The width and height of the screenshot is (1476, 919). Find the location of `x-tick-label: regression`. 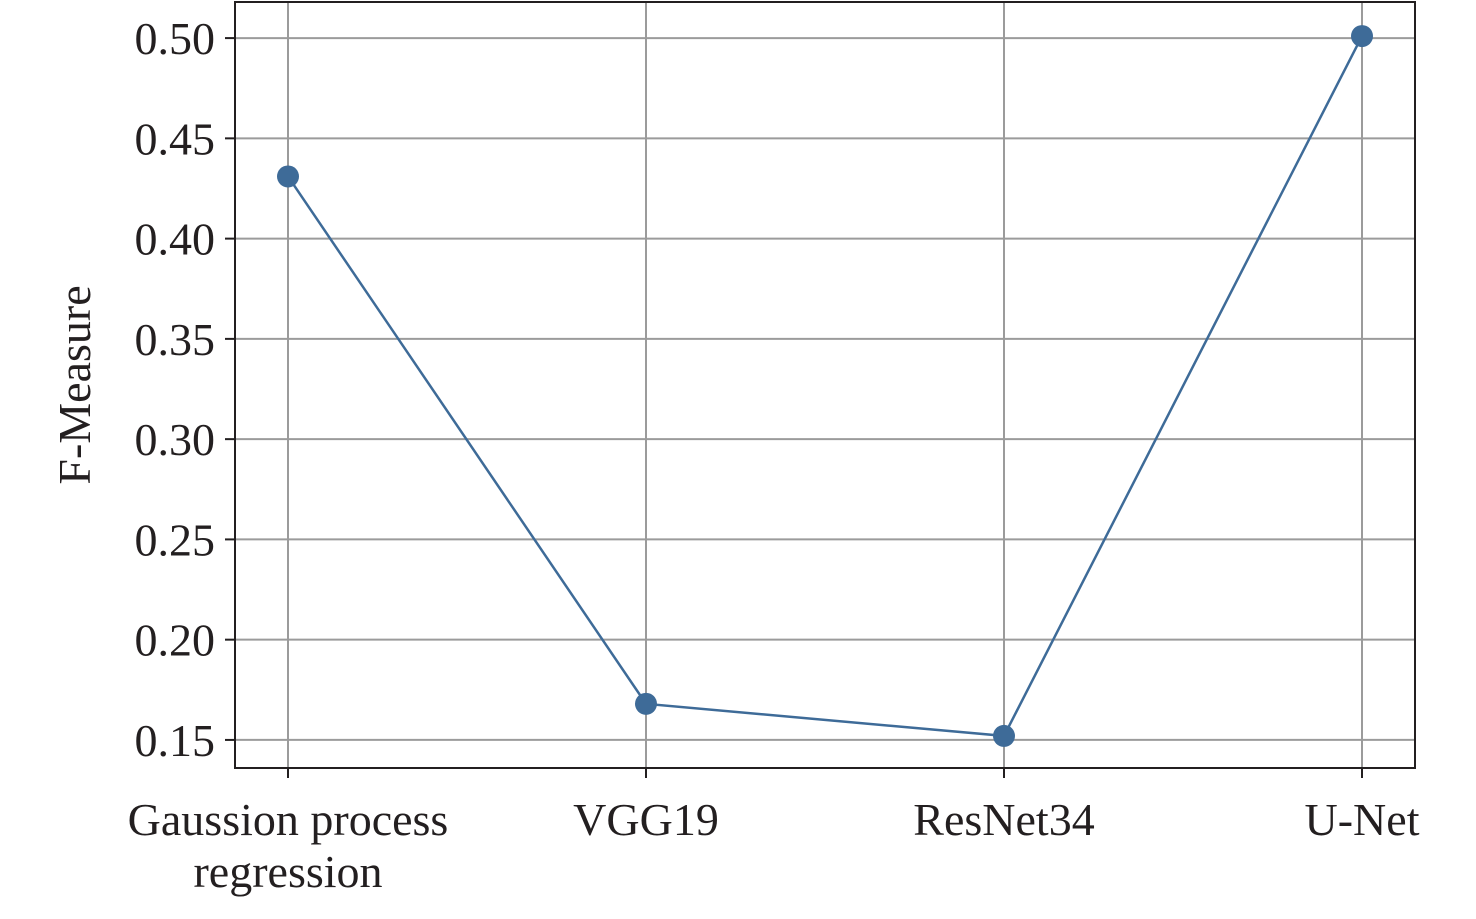

x-tick-label: regression is located at coordinates (287, 871).